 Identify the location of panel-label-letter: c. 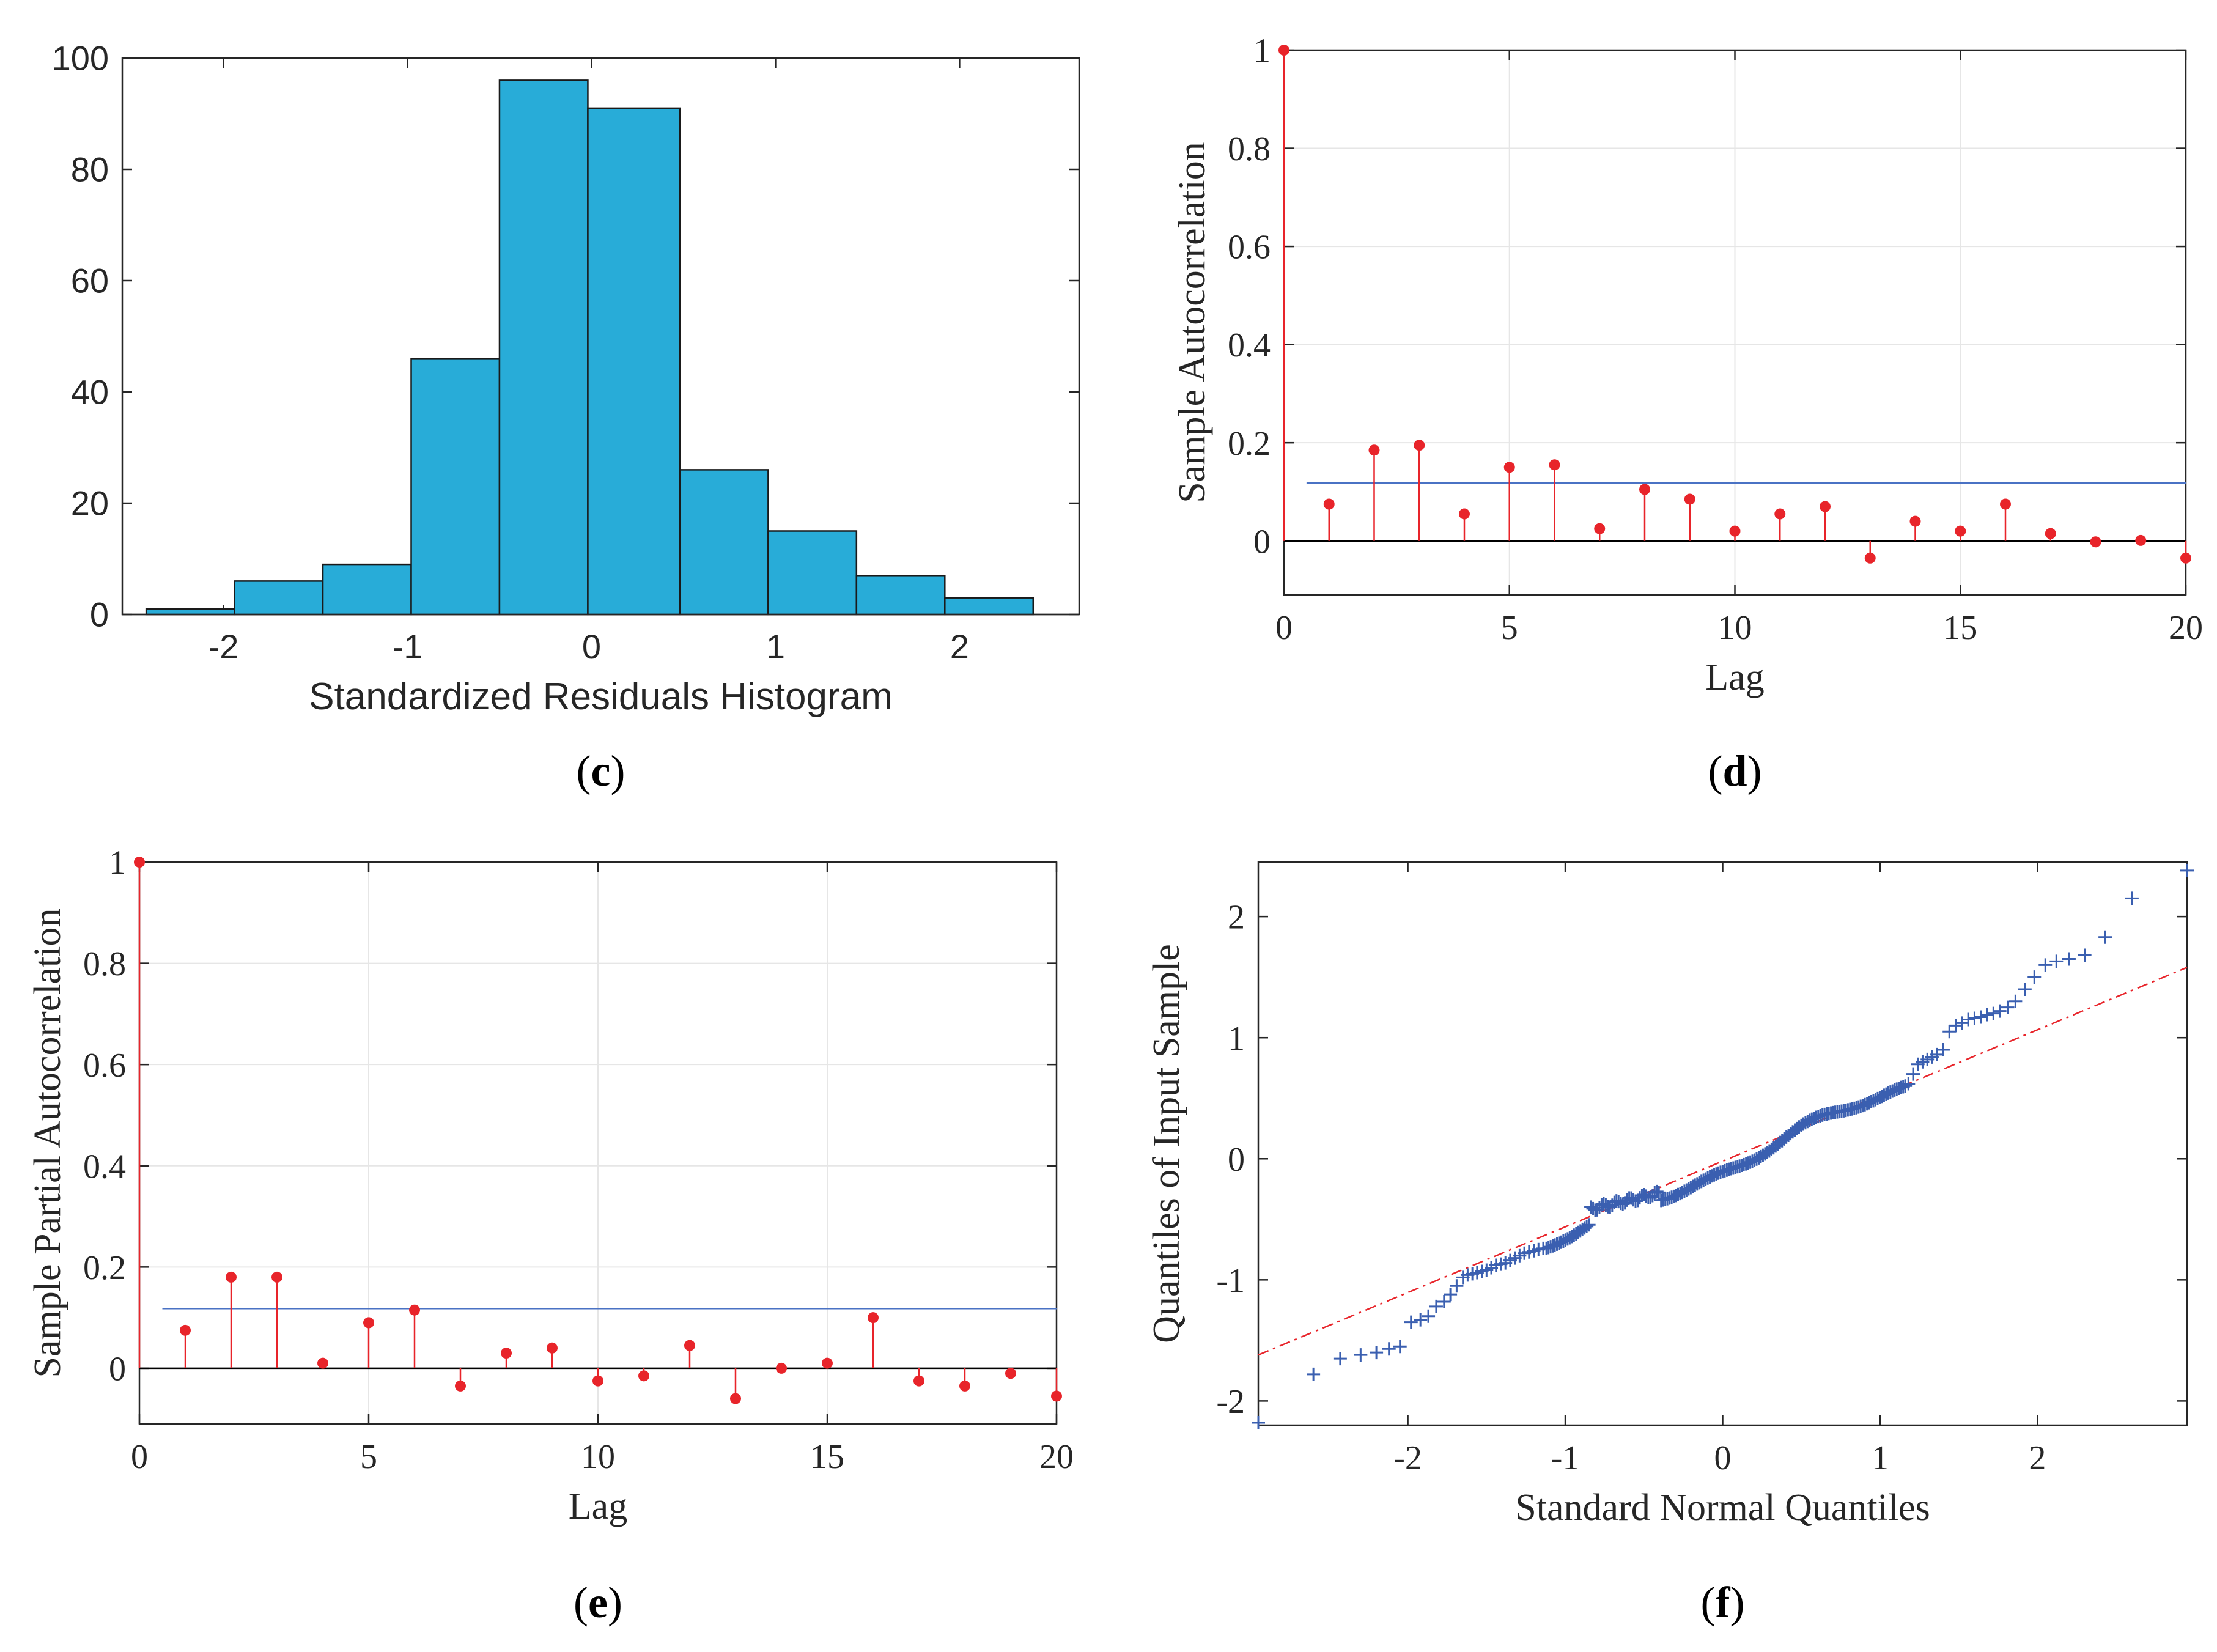
(601, 771).